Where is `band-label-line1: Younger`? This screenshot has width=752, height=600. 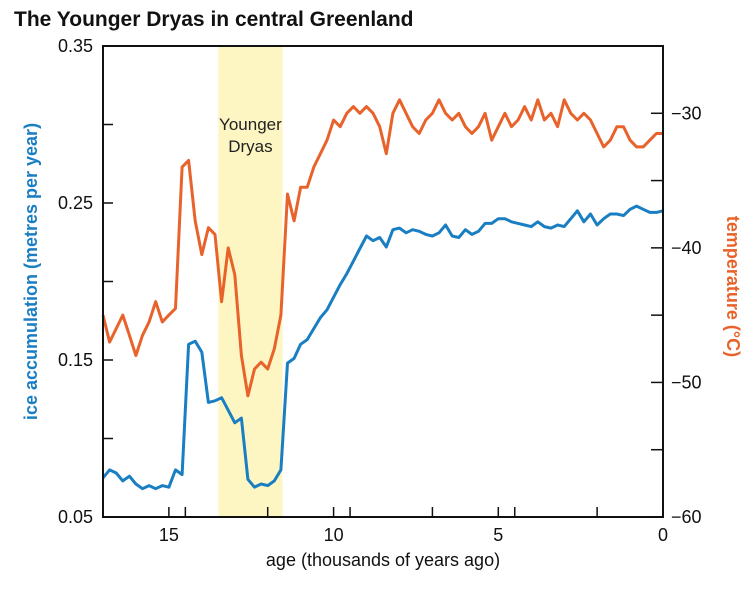 band-label-line1: Younger is located at coordinates (250, 124).